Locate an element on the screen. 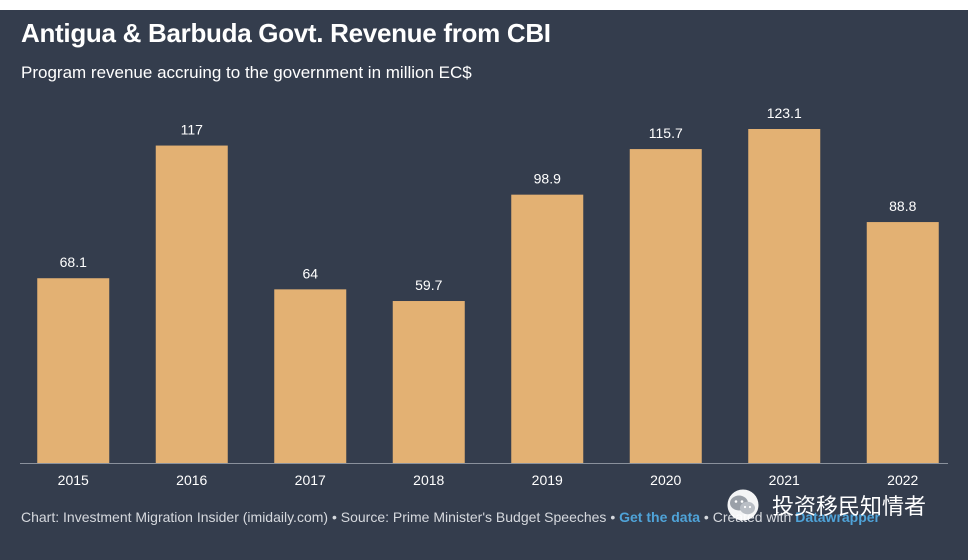 The image size is (973, 560). x-tick-label: 2016 is located at coordinates (191, 480).